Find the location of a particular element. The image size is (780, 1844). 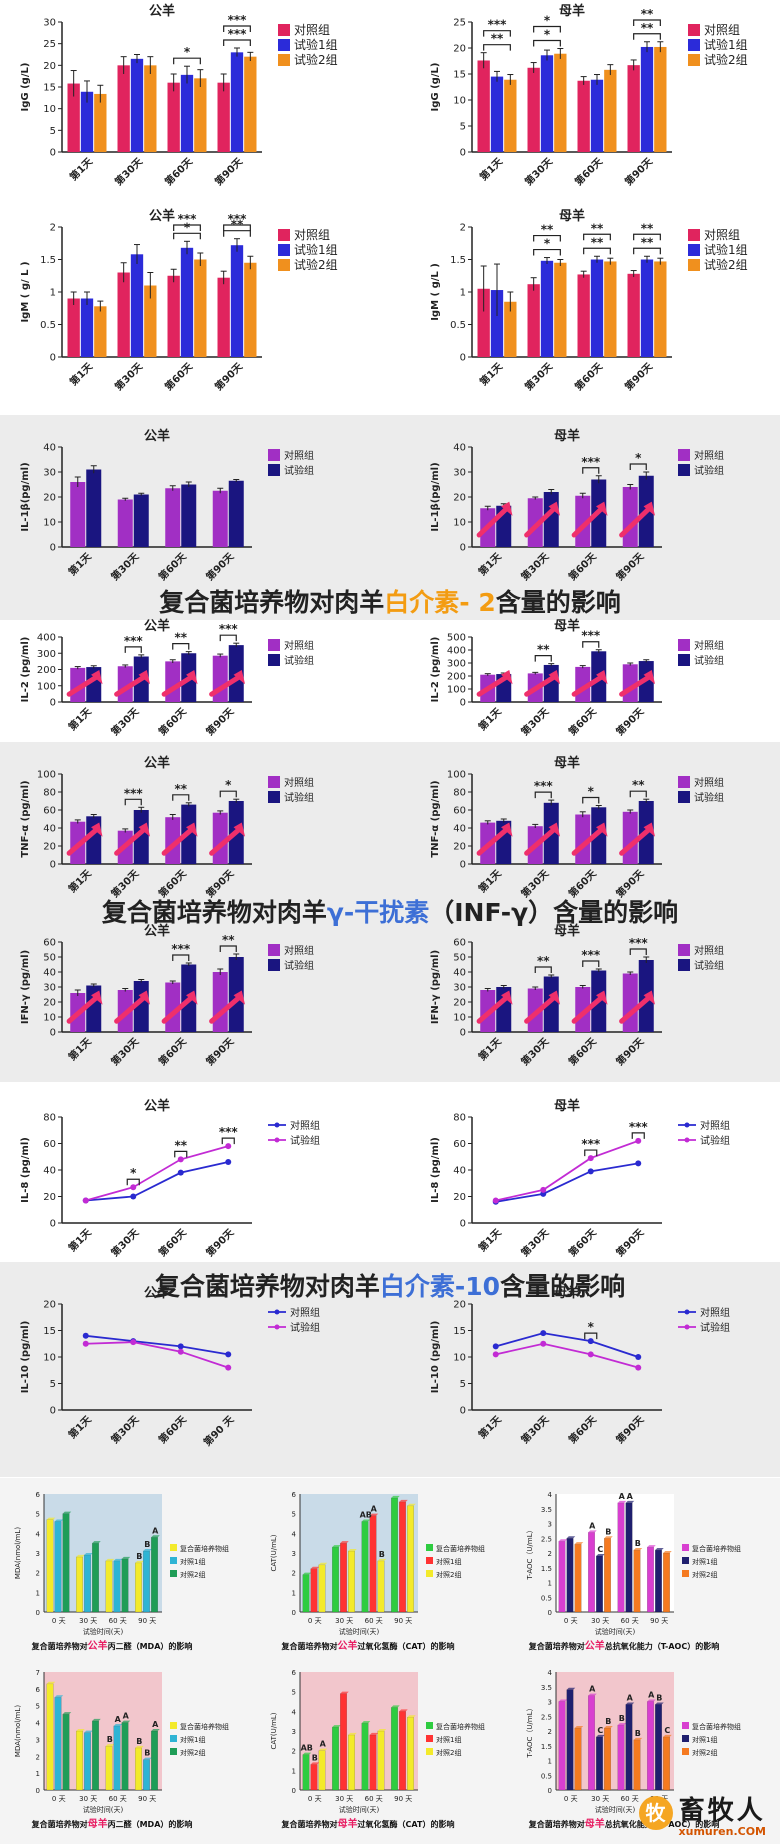

banner-il2-pre: 复合菌培养物对肉羊 is located at coordinates (272, 602).